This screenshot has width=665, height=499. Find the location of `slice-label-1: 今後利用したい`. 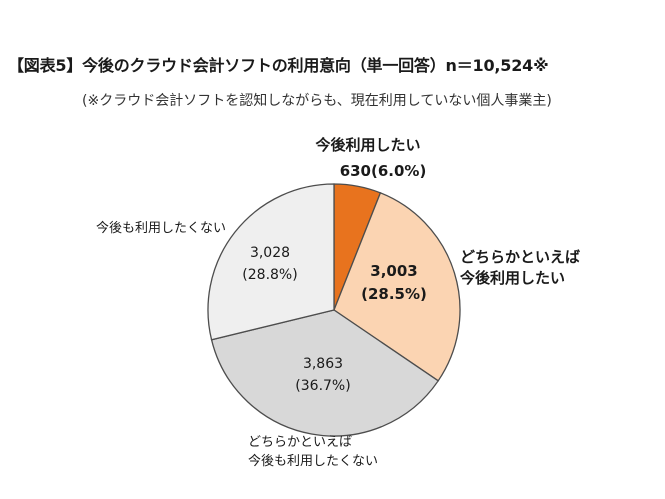

slice-label-1: 今後利用したい is located at coordinates (512, 278).